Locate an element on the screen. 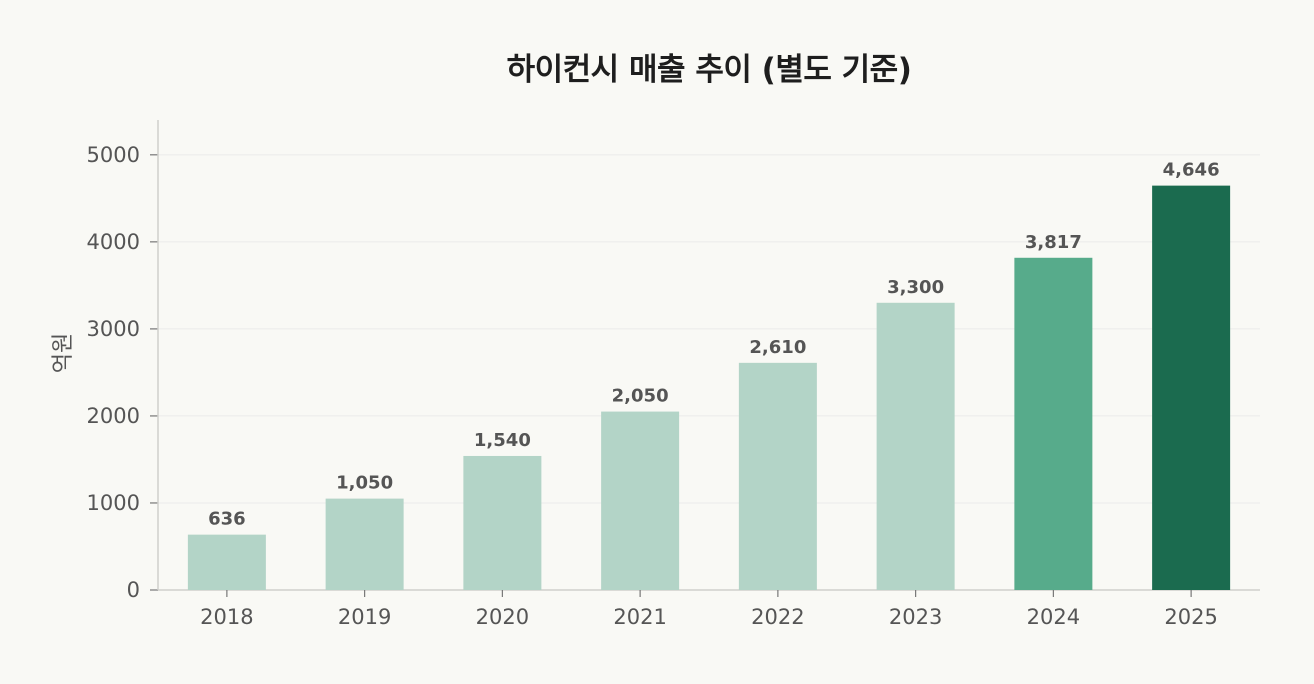 Image resolution: width=1314 pixels, height=684 pixels. x-tick-label: 2021 is located at coordinates (639, 617).